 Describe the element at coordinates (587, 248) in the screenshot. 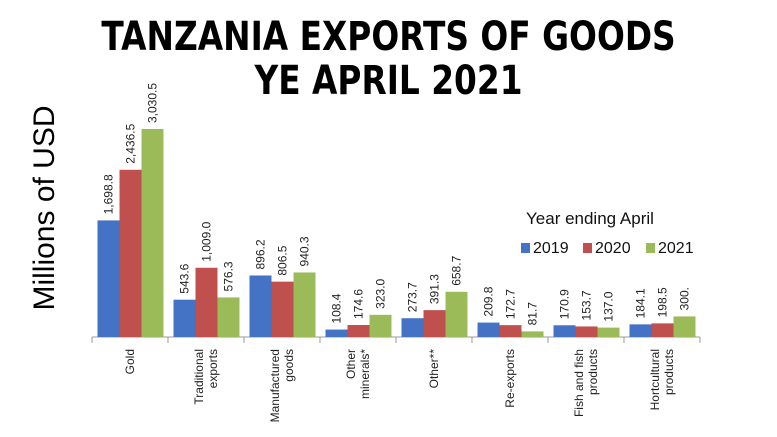

I see `legend-swatch-2020` at that location.